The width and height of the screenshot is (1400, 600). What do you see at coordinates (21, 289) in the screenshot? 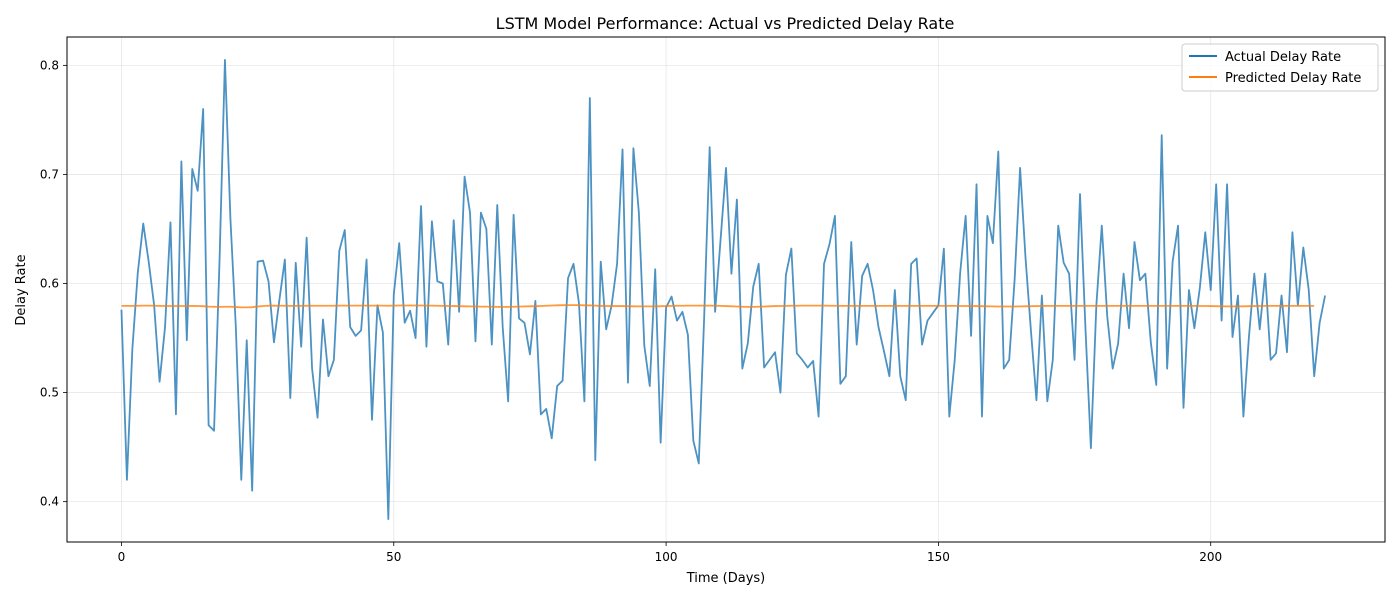
I see `y-axis-label: Delay Rate` at bounding box center [21, 289].